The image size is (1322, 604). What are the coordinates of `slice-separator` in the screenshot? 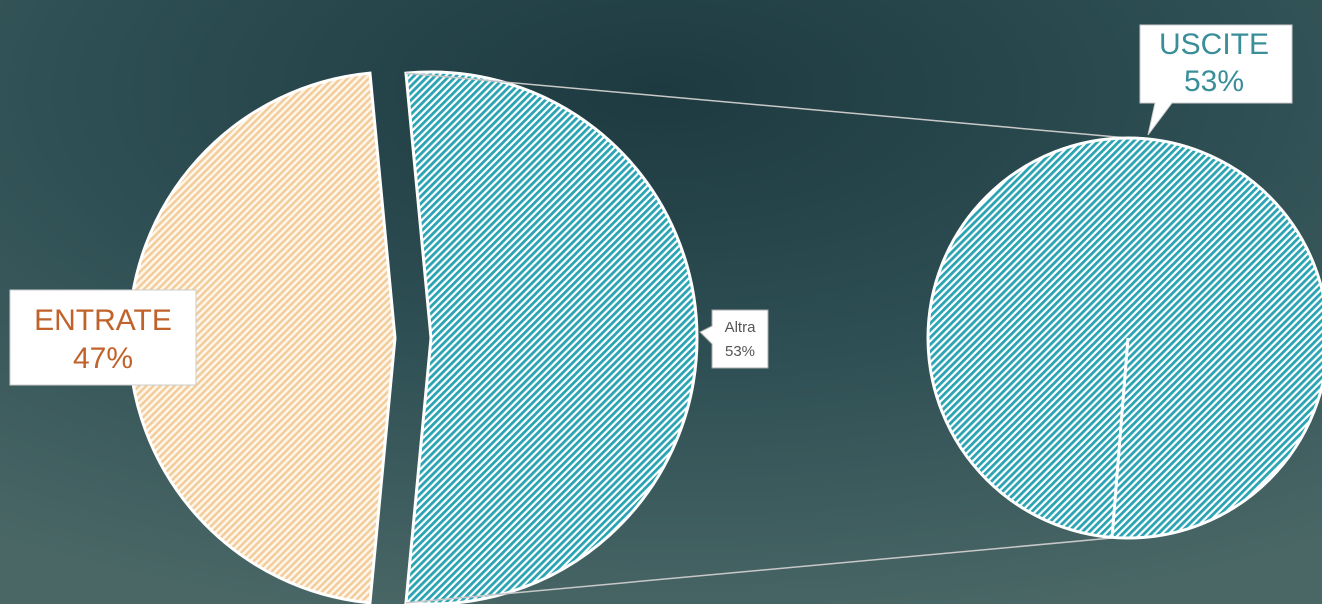 It's located at (1120, 438).